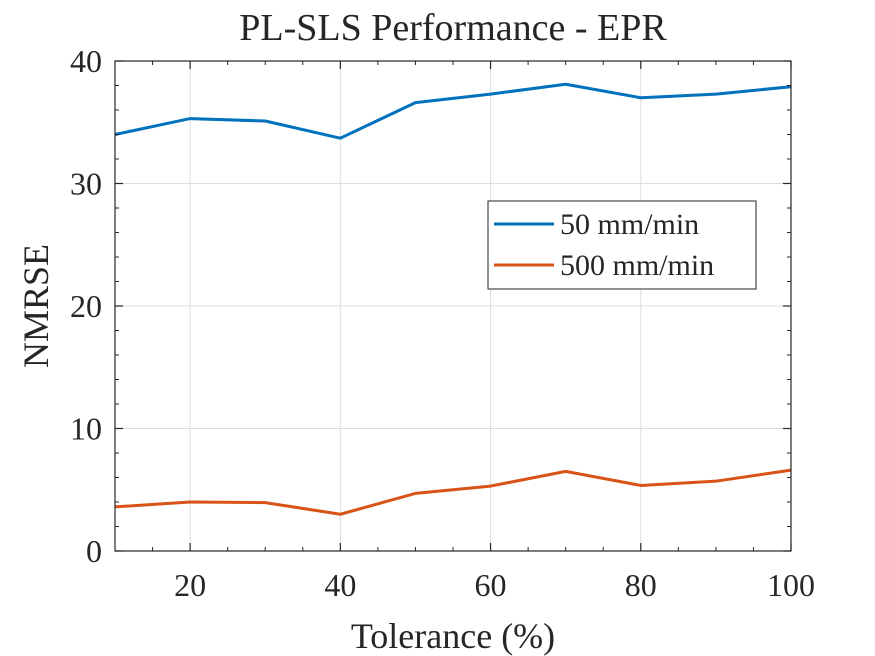 This screenshot has width=875, height=656. Describe the element at coordinates (791, 585) in the screenshot. I see `x-tick-label: 100` at that location.